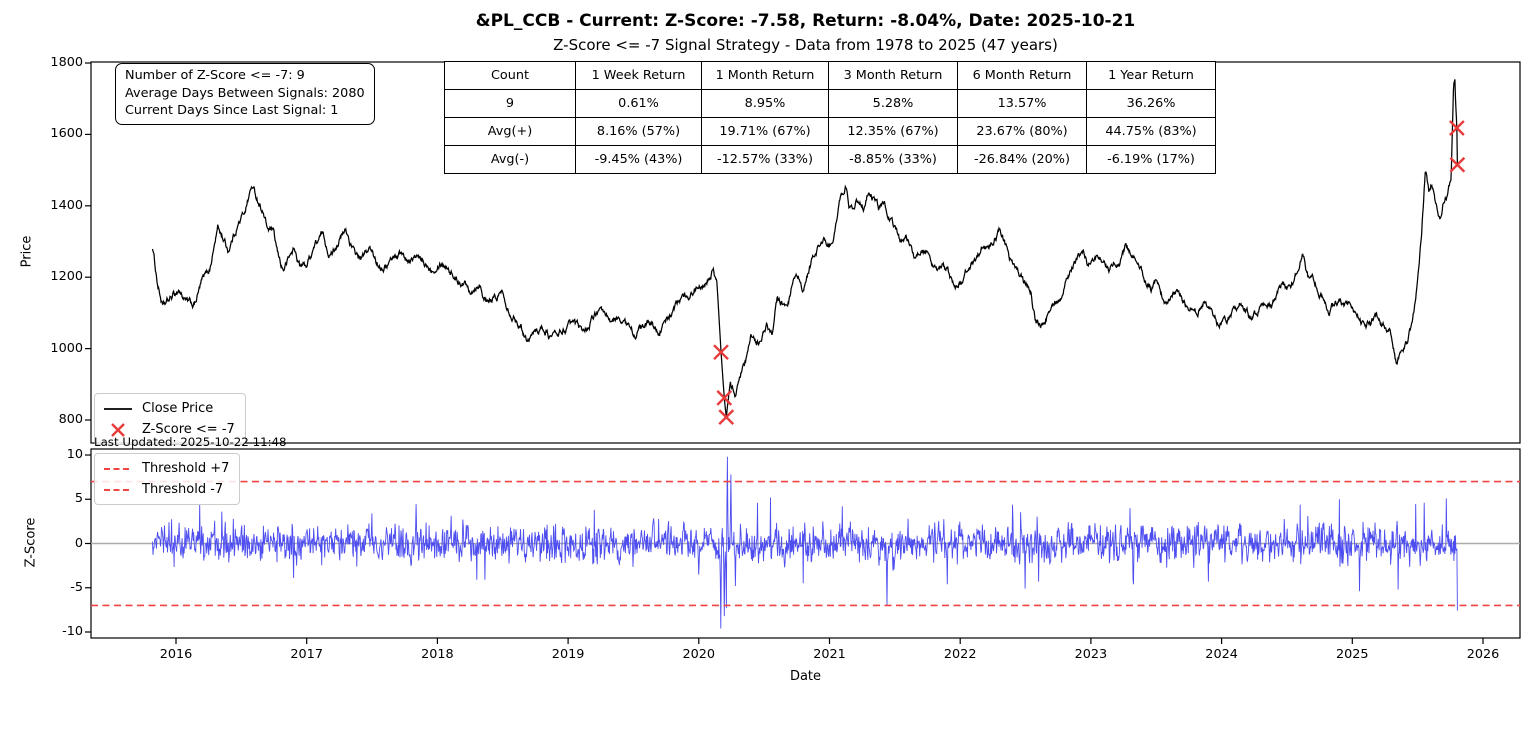 This screenshot has height=754, width=1536. I want to click on price-legend: Close Price Z-Score <= -7, so click(170, 419).